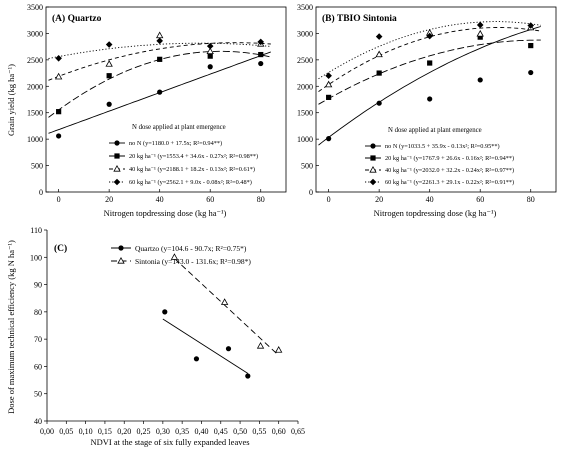 The height and width of the screenshot is (453, 570). What do you see at coordinates (179, 127) in the screenshot?
I see `panel-a-legend-title: N dose applied at plant emergence` at bounding box center [179, 127].